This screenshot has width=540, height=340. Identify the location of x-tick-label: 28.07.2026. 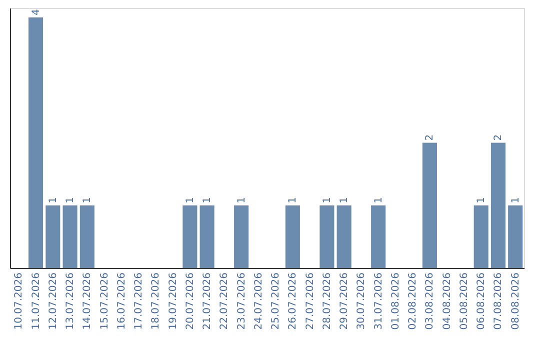
(327, 301).